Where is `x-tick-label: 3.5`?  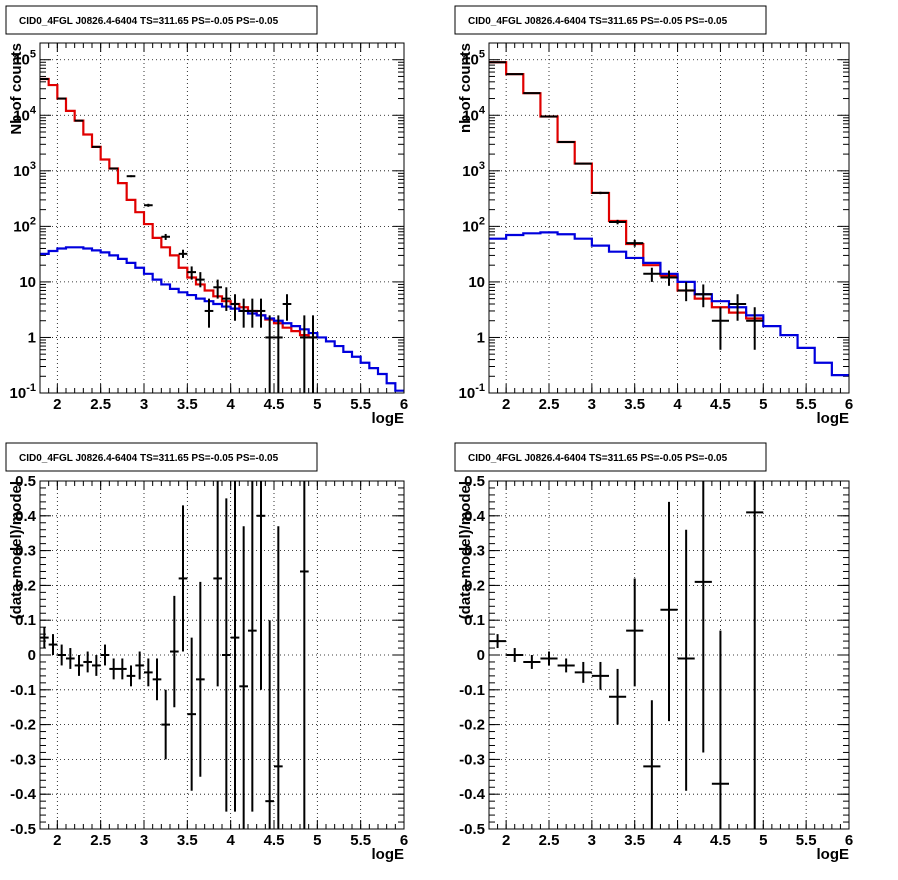
x-tick-label: 3.5 is located at coordinates (634, 840).